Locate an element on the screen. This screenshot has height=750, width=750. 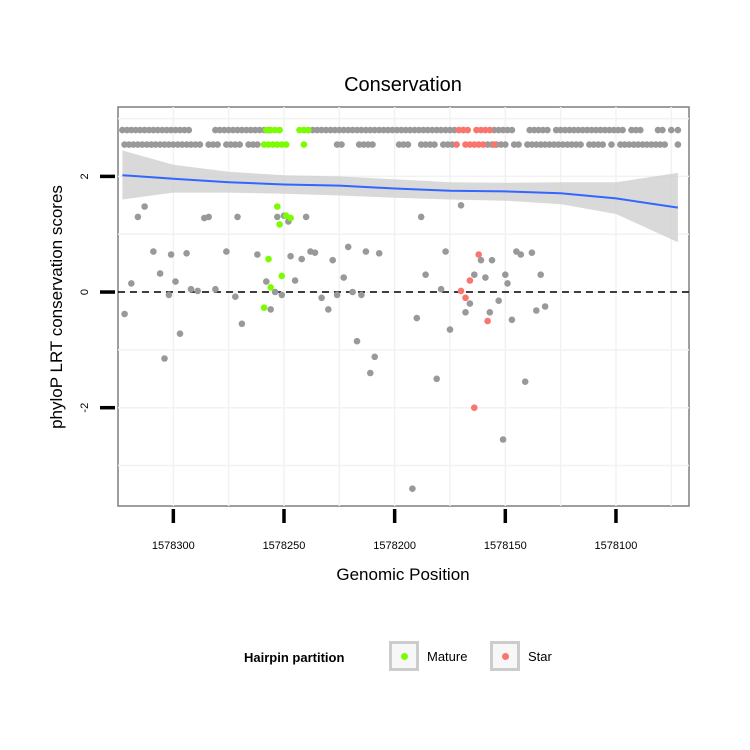
x-axis-label: Genomic Position is located at coordinates (402, 574).